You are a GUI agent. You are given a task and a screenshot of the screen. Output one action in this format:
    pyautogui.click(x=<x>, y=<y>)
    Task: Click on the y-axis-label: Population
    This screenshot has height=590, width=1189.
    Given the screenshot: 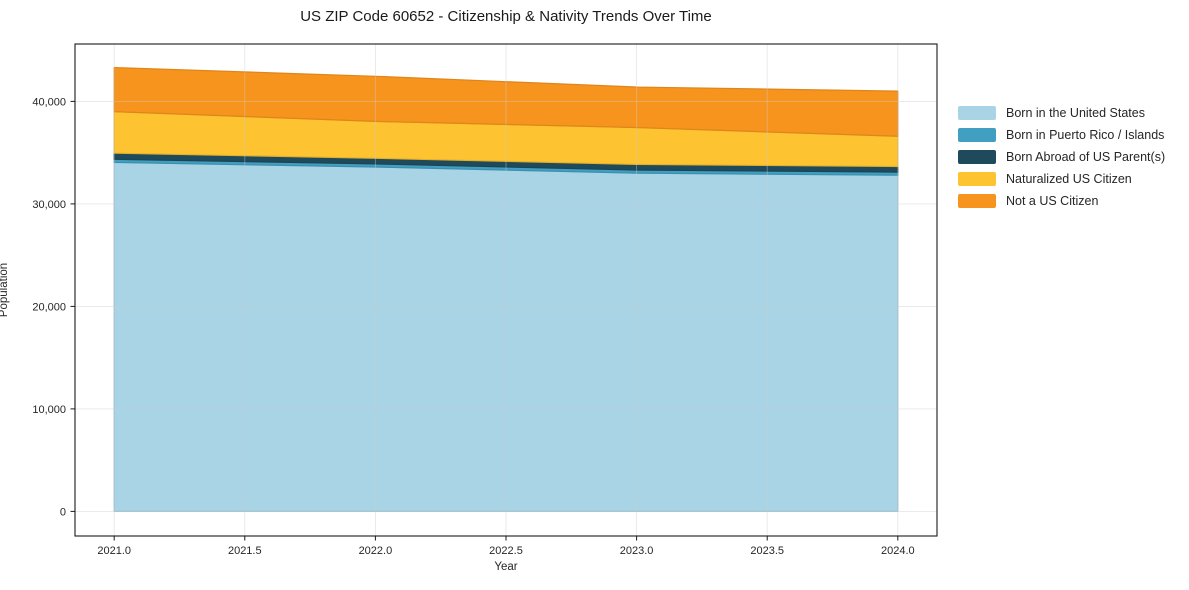 What is the action you would take?
    pyautogui.click(x=5, y=290)
    